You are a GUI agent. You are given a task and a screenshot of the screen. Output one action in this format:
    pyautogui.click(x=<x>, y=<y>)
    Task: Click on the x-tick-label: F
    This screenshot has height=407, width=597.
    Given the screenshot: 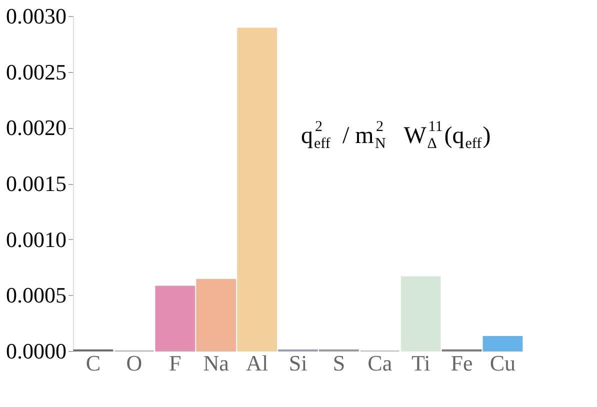 What is the action you would take?
    pyautogui.click(x=175, y=363)
    